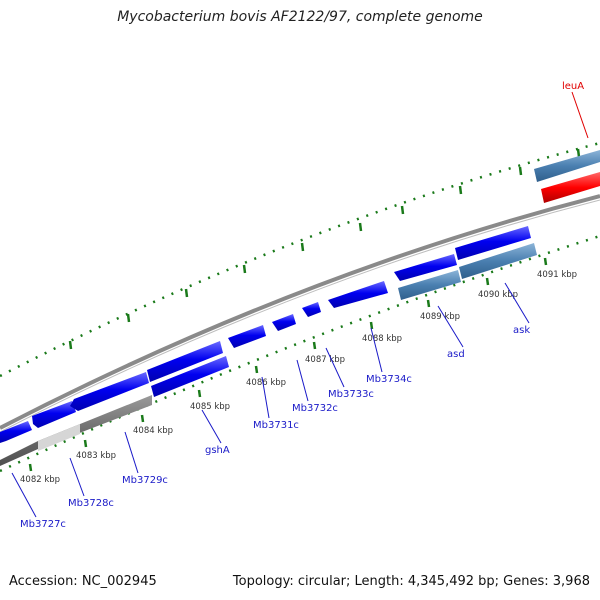 This screenshot has height=600, width=600. I want to click on tick-label: 4091 kbp, so click(557, 275).